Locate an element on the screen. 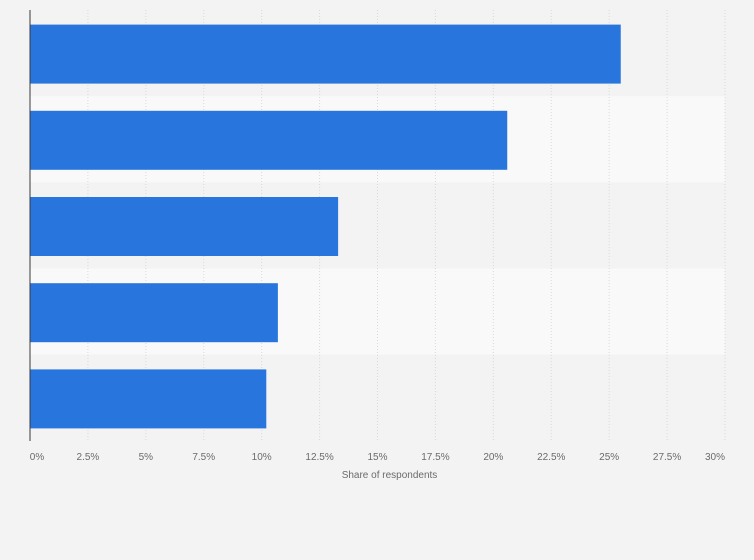 This screenshot has width=754, height=560. x-tick-label: 30% is located at coordinates (715, 457).